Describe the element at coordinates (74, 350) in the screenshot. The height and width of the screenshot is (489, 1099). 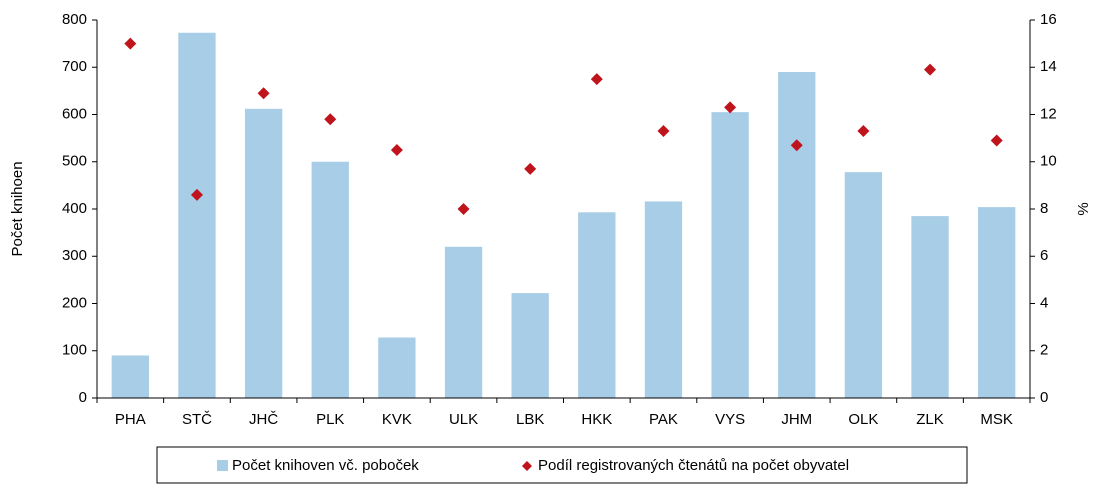
I see `y-tick-label: 100` at that location.